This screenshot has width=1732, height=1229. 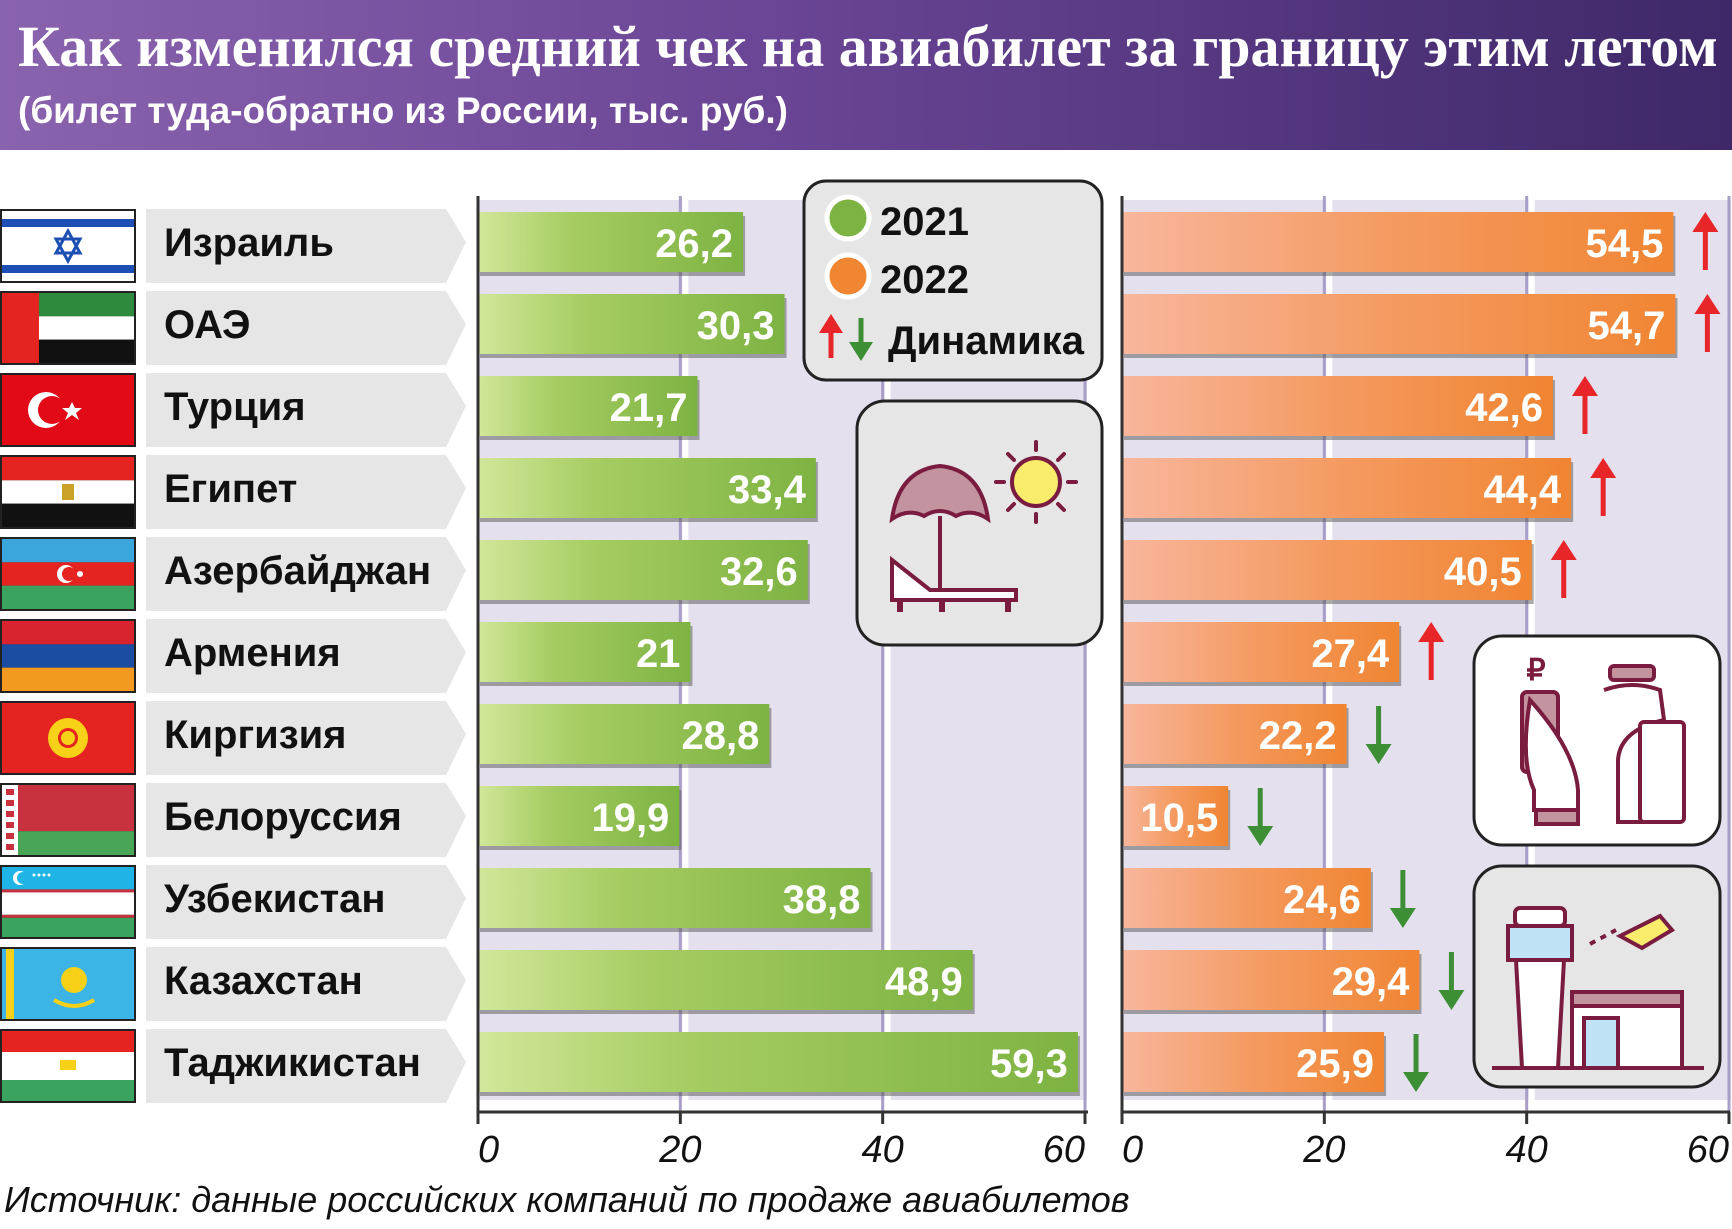 What do you see at coordinates (1527, 1150) in the screenshot?
I see `tick-label: 40` at bounding box center [1527, 1150].